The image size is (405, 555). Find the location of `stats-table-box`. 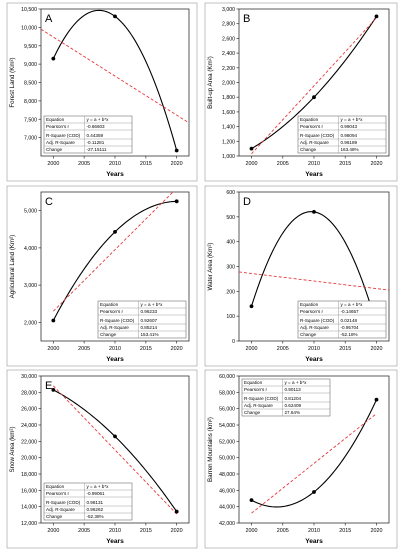

stats-table-box is located at coordinates (88, 501).